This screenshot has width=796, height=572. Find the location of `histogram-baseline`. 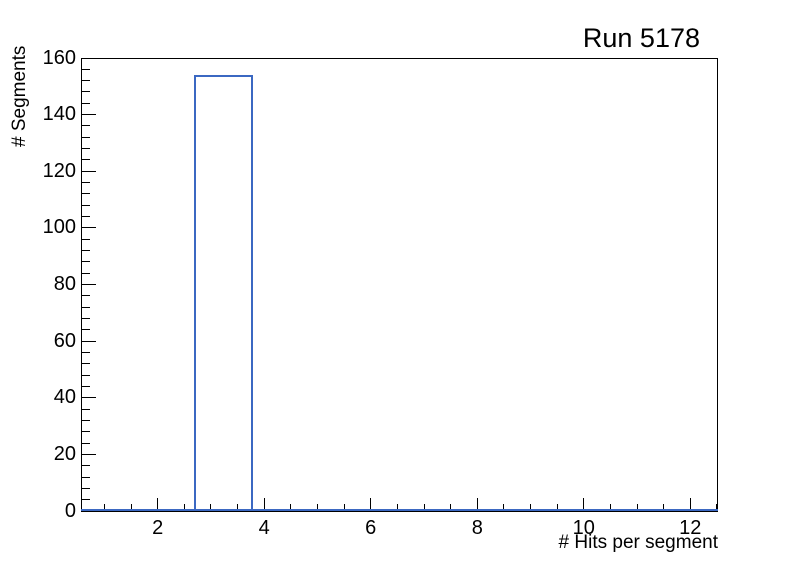

histogram-baseline is located at coordinates (399, 510).